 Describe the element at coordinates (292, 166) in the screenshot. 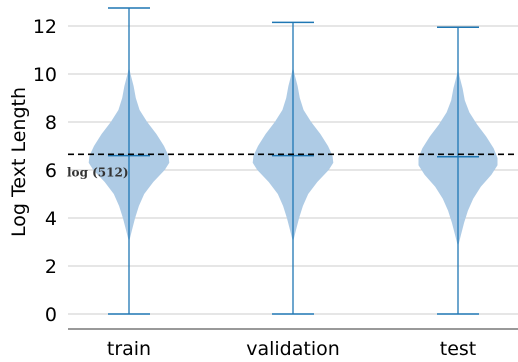

I see `reference-line-group: log (512)` at that location.